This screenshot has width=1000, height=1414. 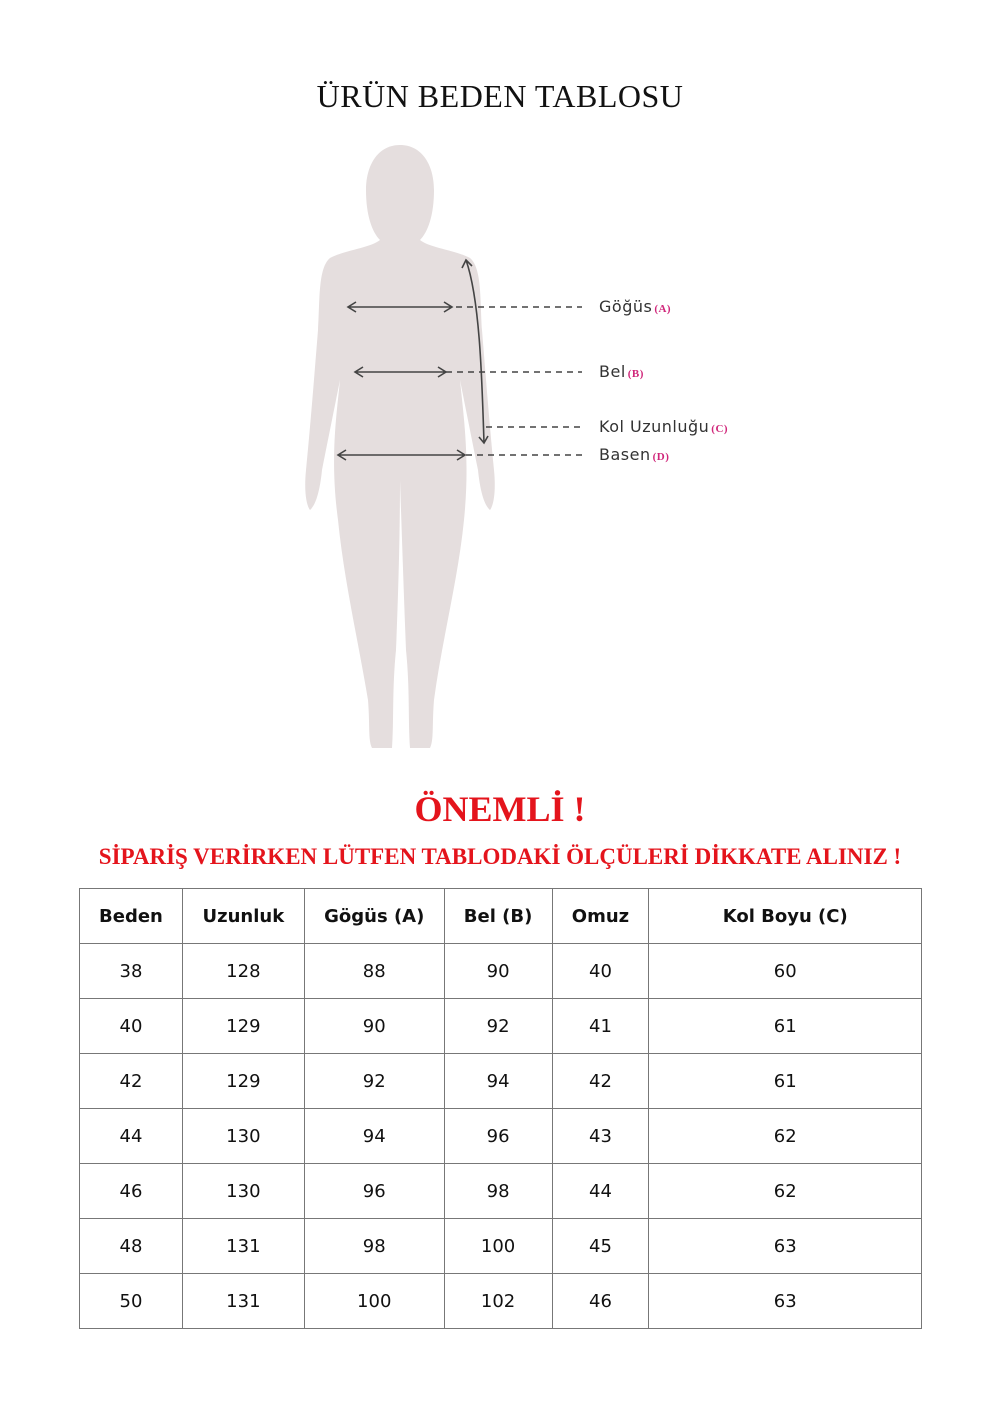 I want to click on table-row: 42 129 92 94 42 61, so click(x=500, y=1081).